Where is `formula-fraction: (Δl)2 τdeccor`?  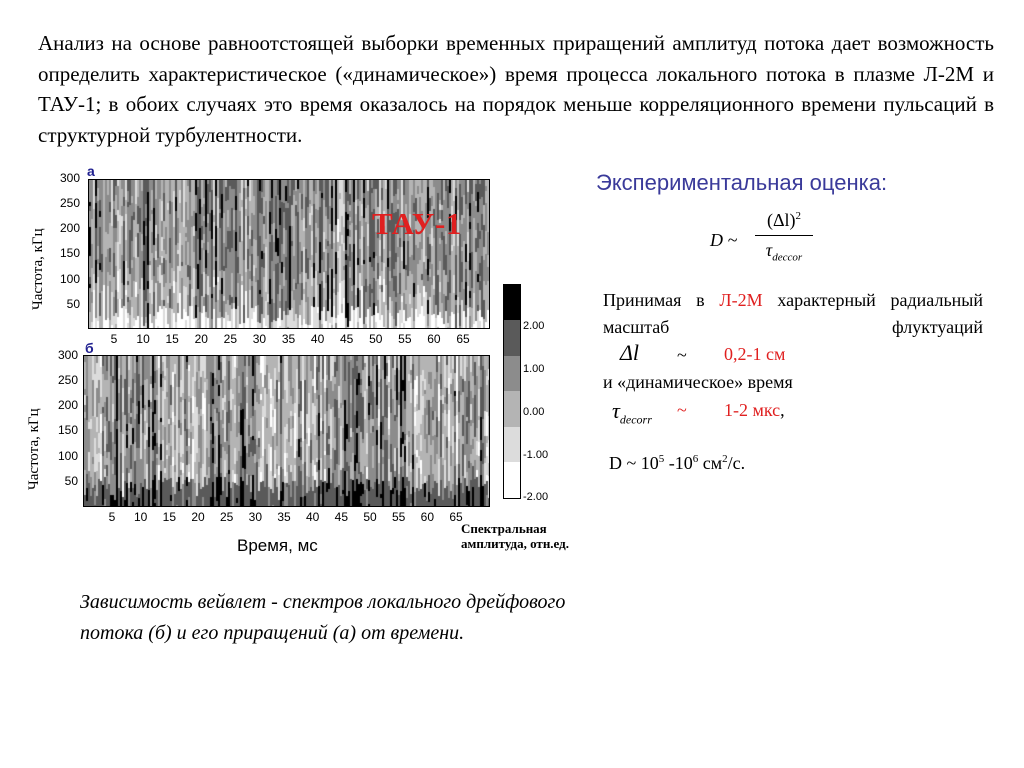
formula-fraction: (Δl)2 τdeccor is located at coordinates (784, 237).